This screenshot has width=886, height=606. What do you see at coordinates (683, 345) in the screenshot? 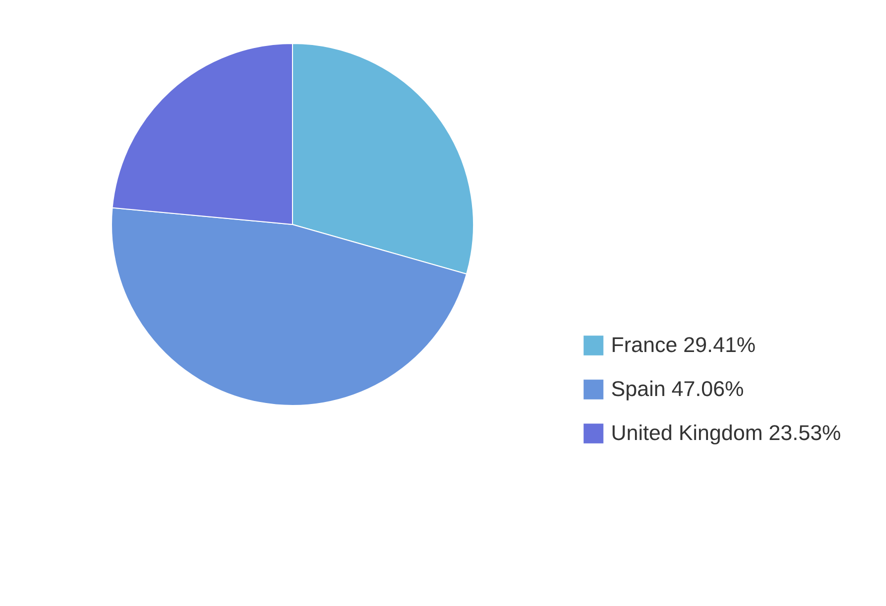
I see `legend-label: France 29.41%` at bounding box center [683, 345].